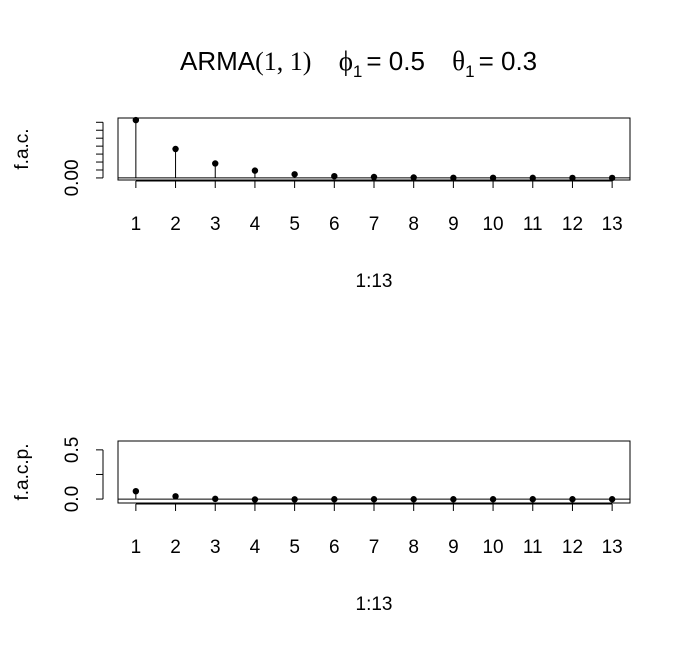 The image size is (691, 648). What do you see at coordinates (22, 471) in the screenshot?
I see `y-axis-label: f.a.c.p.` at bounding box center [22, 471].